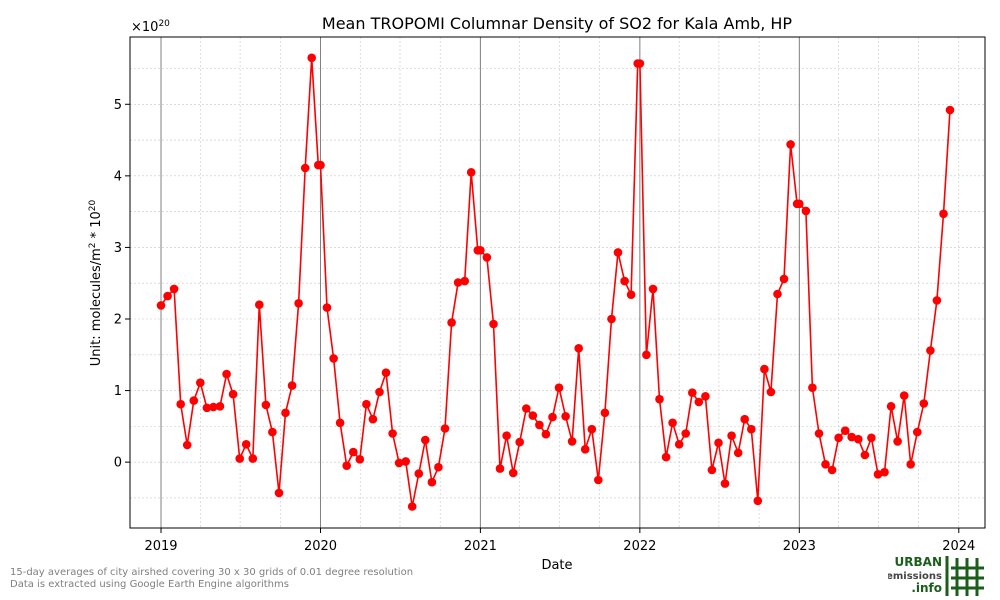 The height and width of the screenshot is (600, 1000). I want to click on x-axis-label: Date, so click(556, 565).